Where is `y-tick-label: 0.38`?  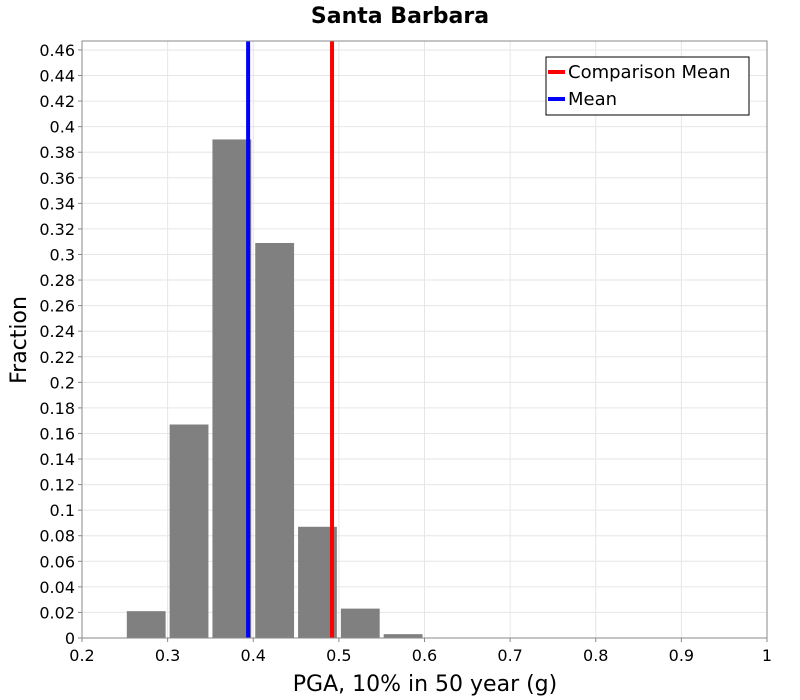 y-tick-label: 0.38 is located at coordinates (57, 152).